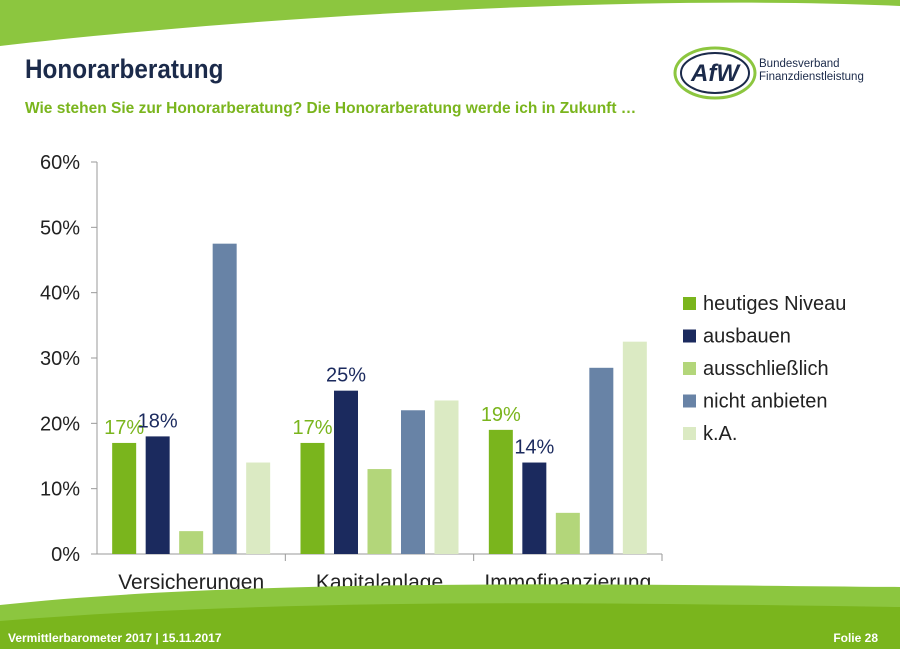 The image size is (900, 649). I want to click on logo-mark: AfW, so click(715, 73).